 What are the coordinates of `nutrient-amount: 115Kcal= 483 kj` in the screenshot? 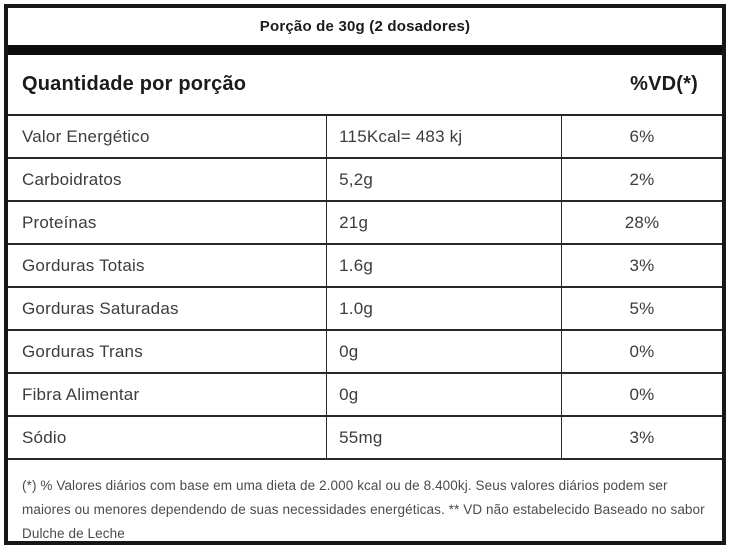 It's located at (445, 136).